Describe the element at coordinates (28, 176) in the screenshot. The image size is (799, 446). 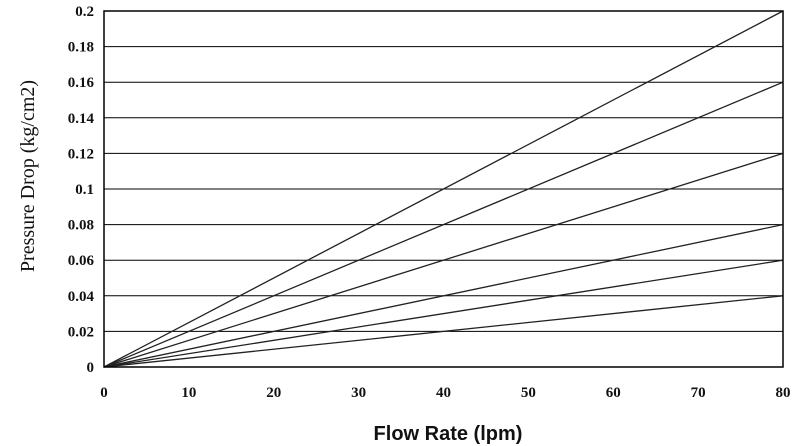
I see `y-axis-title: Pressure Drop (kg/cm2)` at that location.